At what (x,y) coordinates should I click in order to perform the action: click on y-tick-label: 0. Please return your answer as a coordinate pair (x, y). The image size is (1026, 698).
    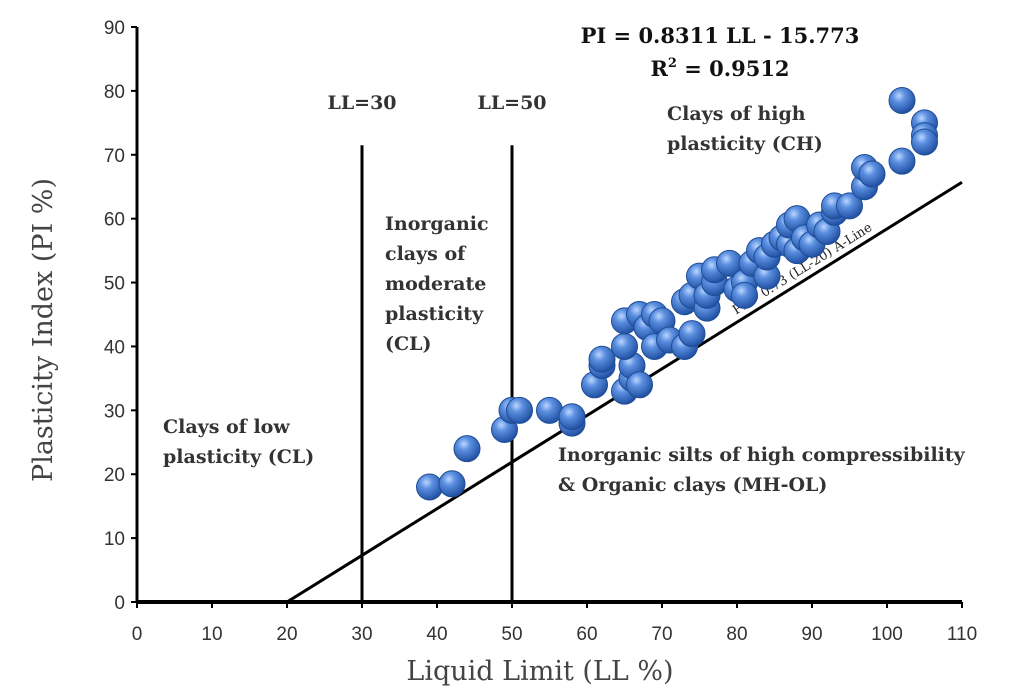
    Looking at the image, I should click on (119, 603).